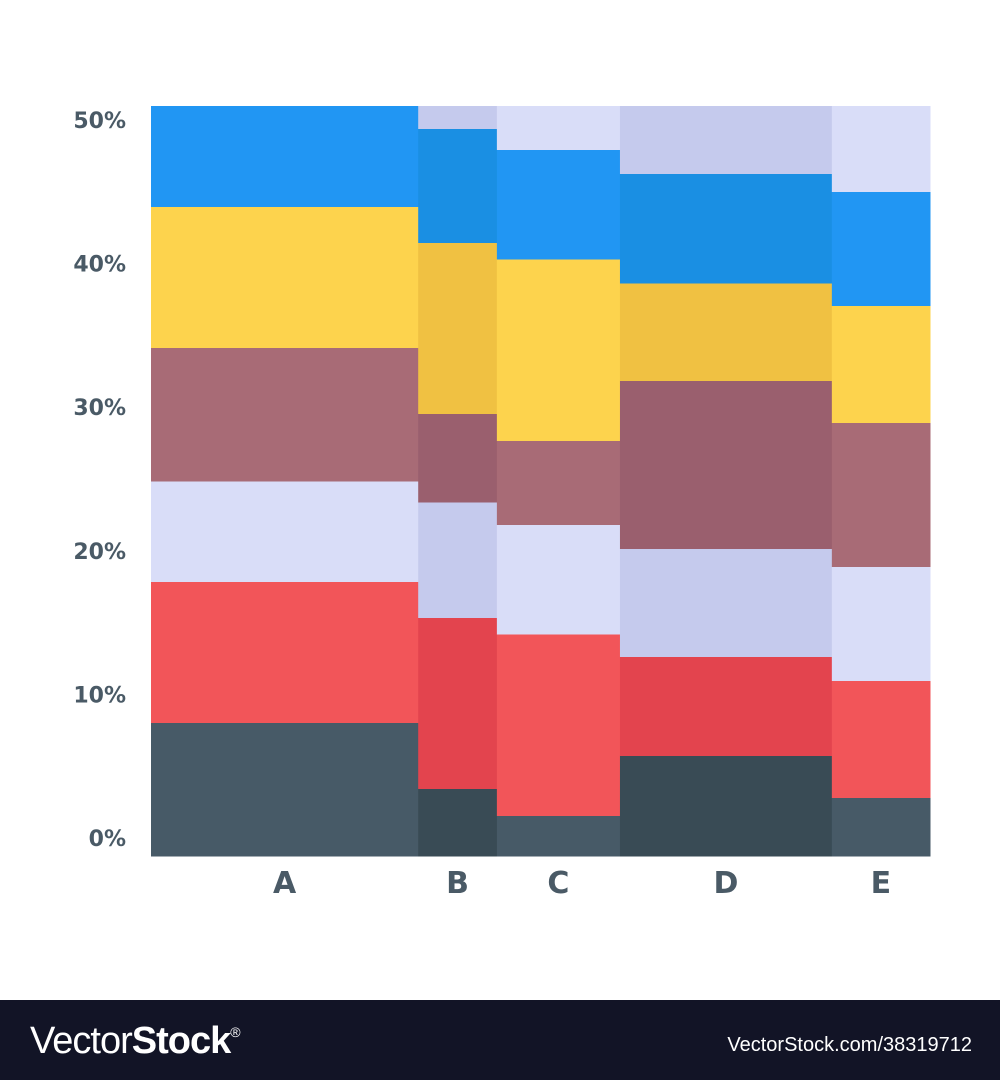 The height and width of the screenshot is (1080, 1000). I want to click on registered-mark: ®, so click(235, 1032).